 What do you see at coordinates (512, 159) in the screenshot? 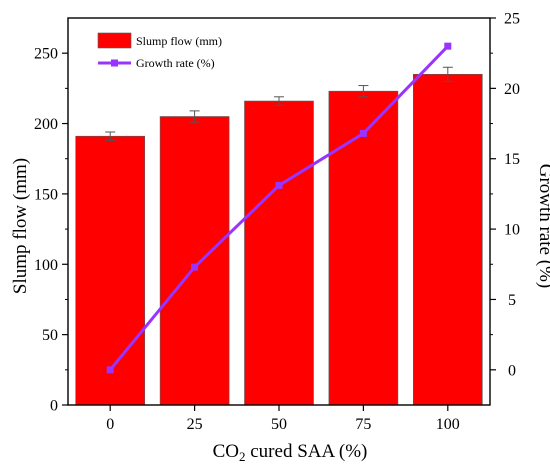
I see `y-right-tick-label-15: 15` at bounding box center [512, 159].